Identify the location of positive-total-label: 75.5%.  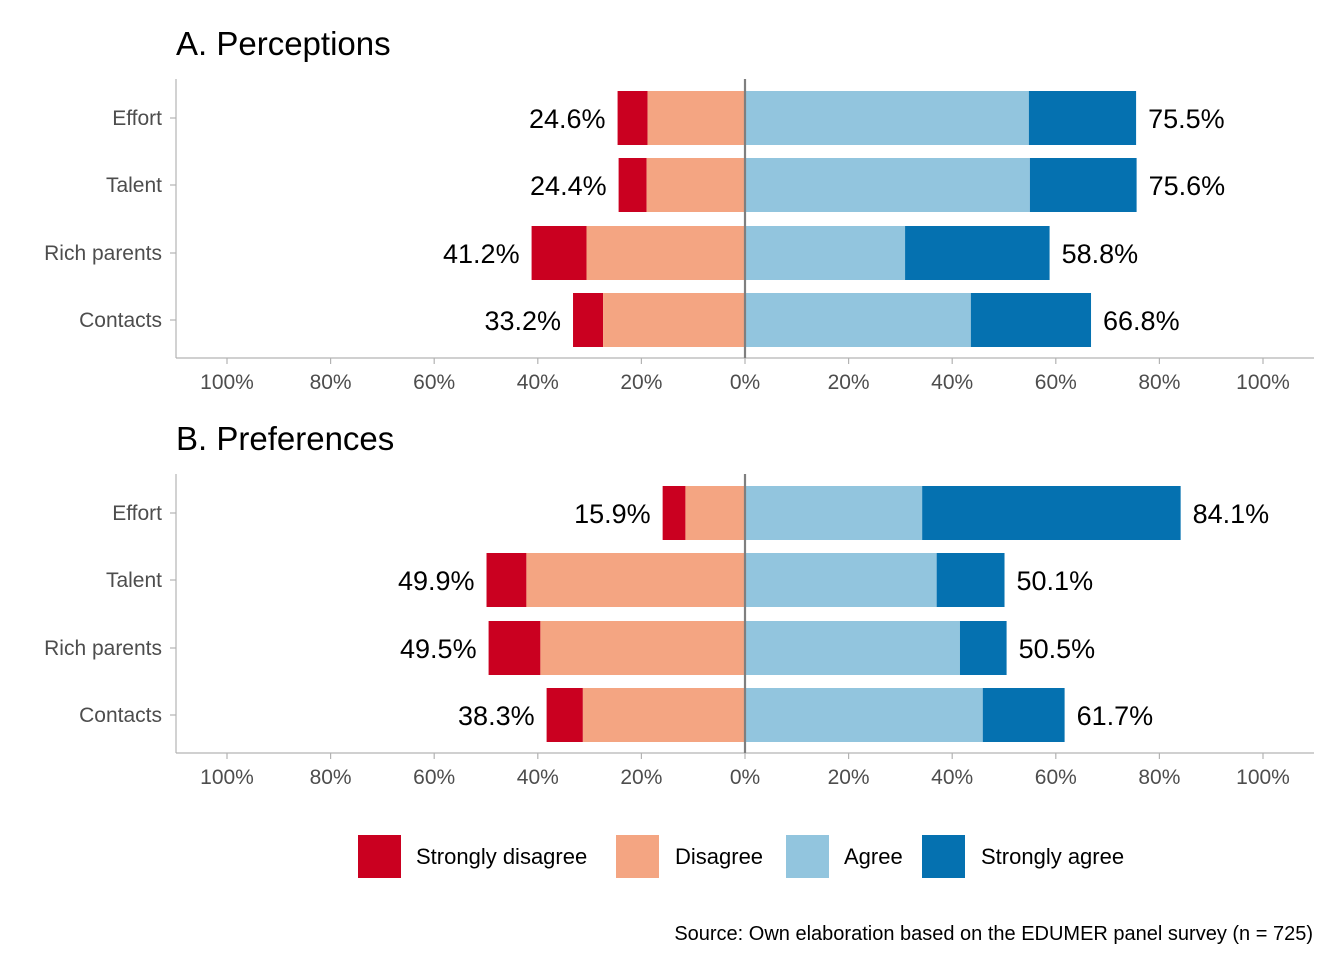
(1186, 119).